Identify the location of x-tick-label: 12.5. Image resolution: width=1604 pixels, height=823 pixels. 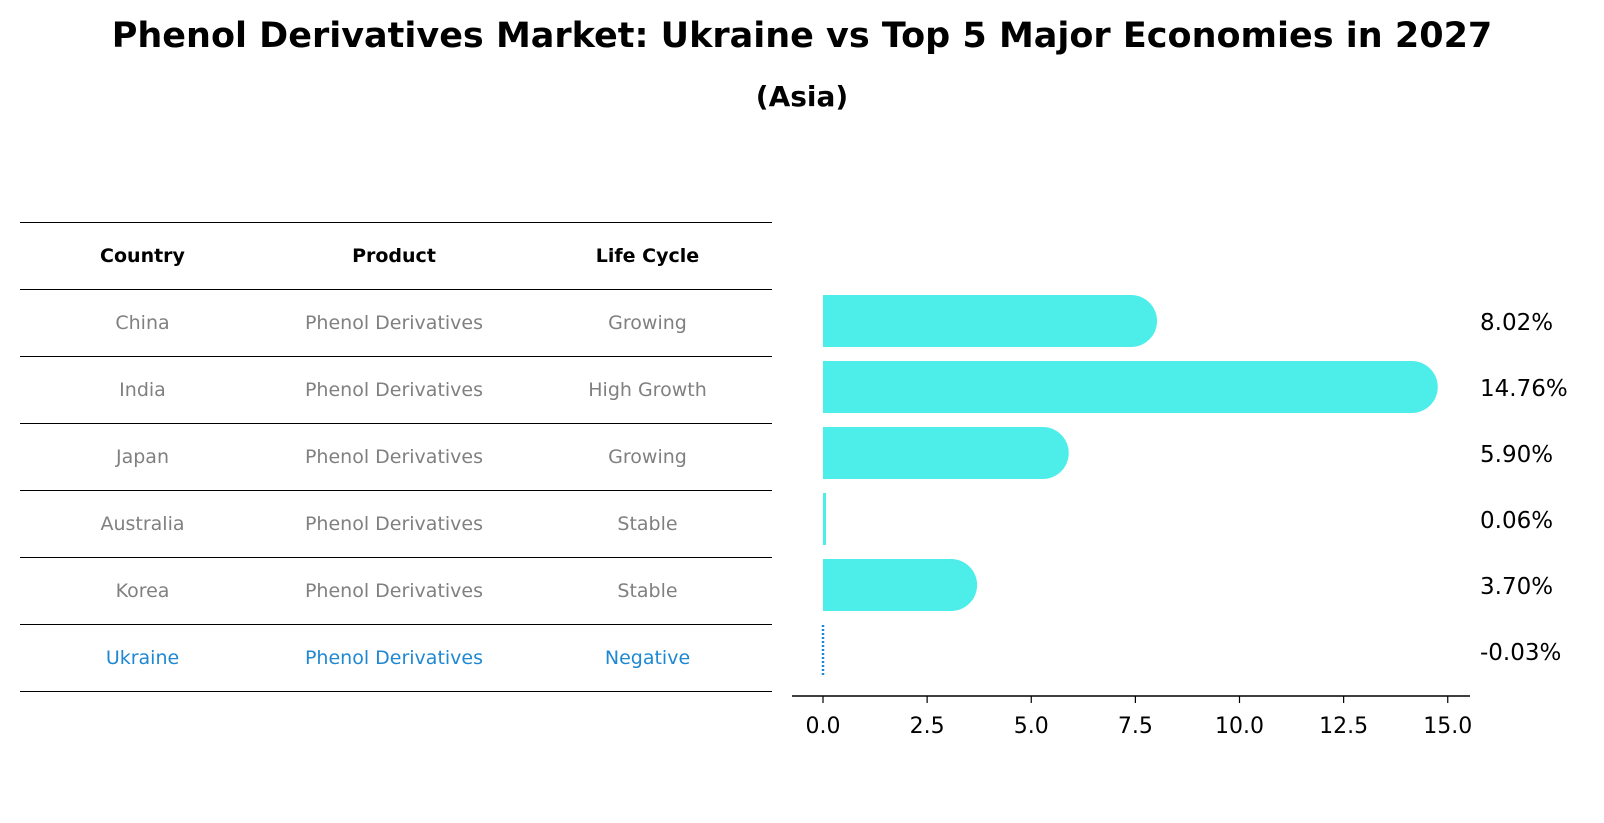
(1343, 726).